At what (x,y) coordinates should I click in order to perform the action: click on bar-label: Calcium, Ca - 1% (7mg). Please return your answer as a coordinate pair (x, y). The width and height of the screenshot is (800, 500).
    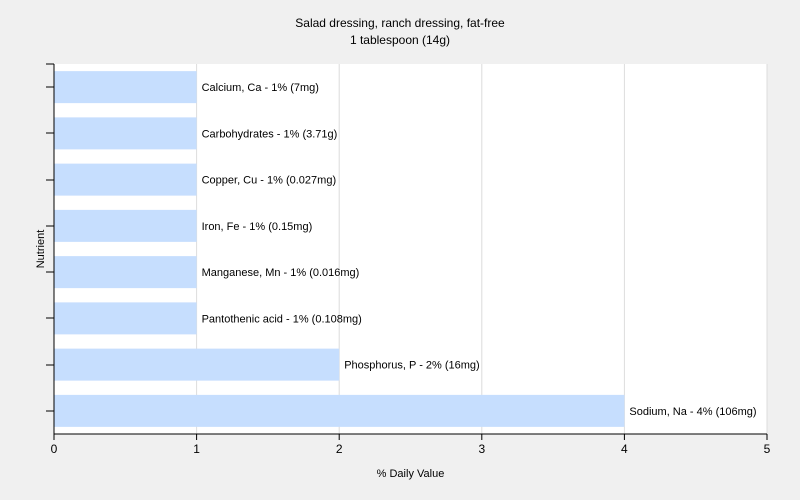
    Looking at the image, I should click on (260, 88).